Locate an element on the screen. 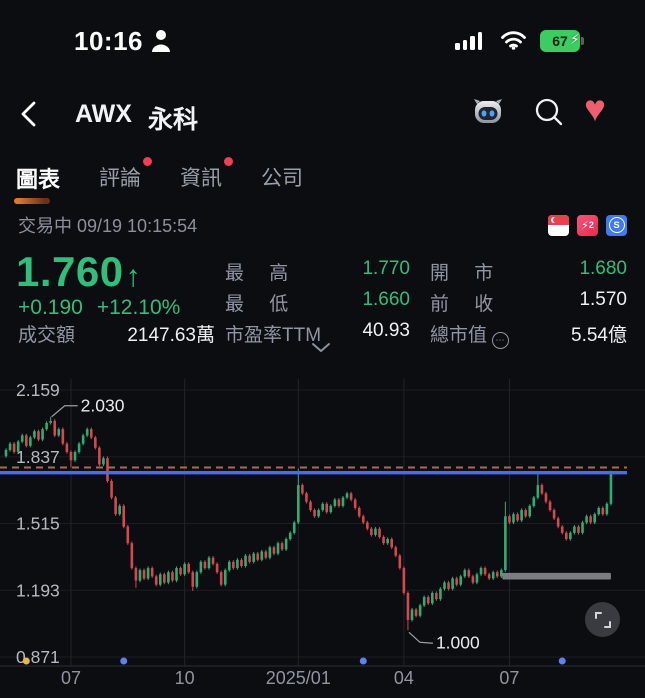 The image size is (645, 698). annotation-high: 2.030 is located at coordinates (103, 406).